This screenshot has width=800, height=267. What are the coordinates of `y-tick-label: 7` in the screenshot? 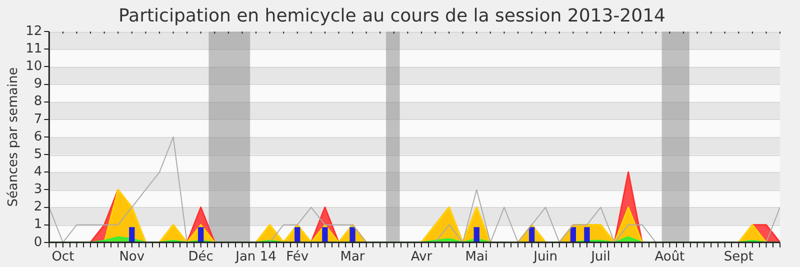 It's located at (38, 119).